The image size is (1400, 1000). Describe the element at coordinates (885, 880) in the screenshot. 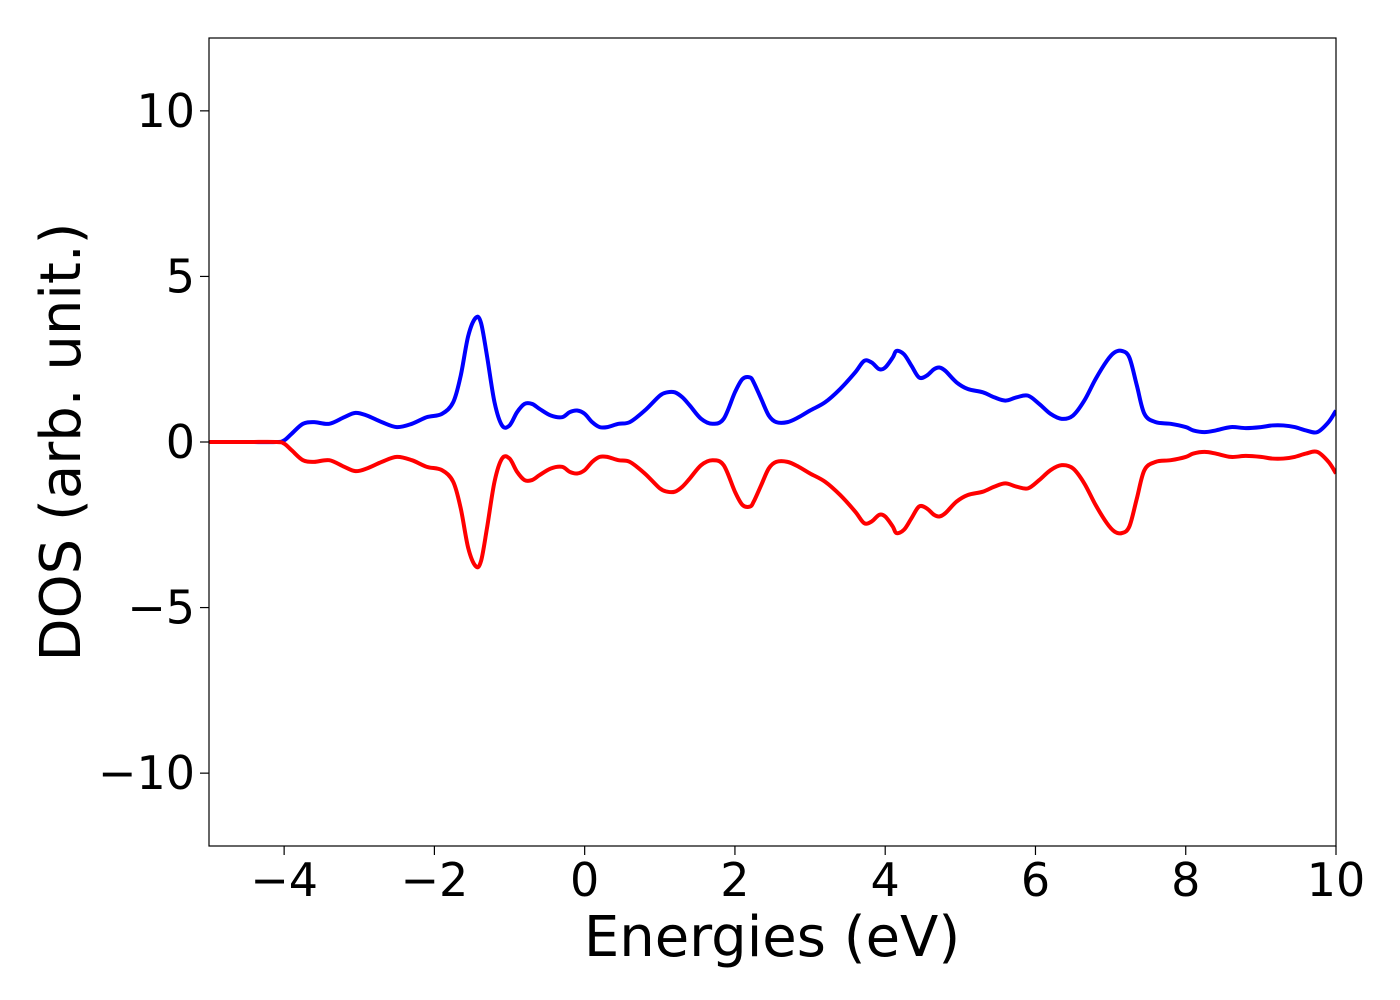

I see `x-tick-label: 4` at that location.